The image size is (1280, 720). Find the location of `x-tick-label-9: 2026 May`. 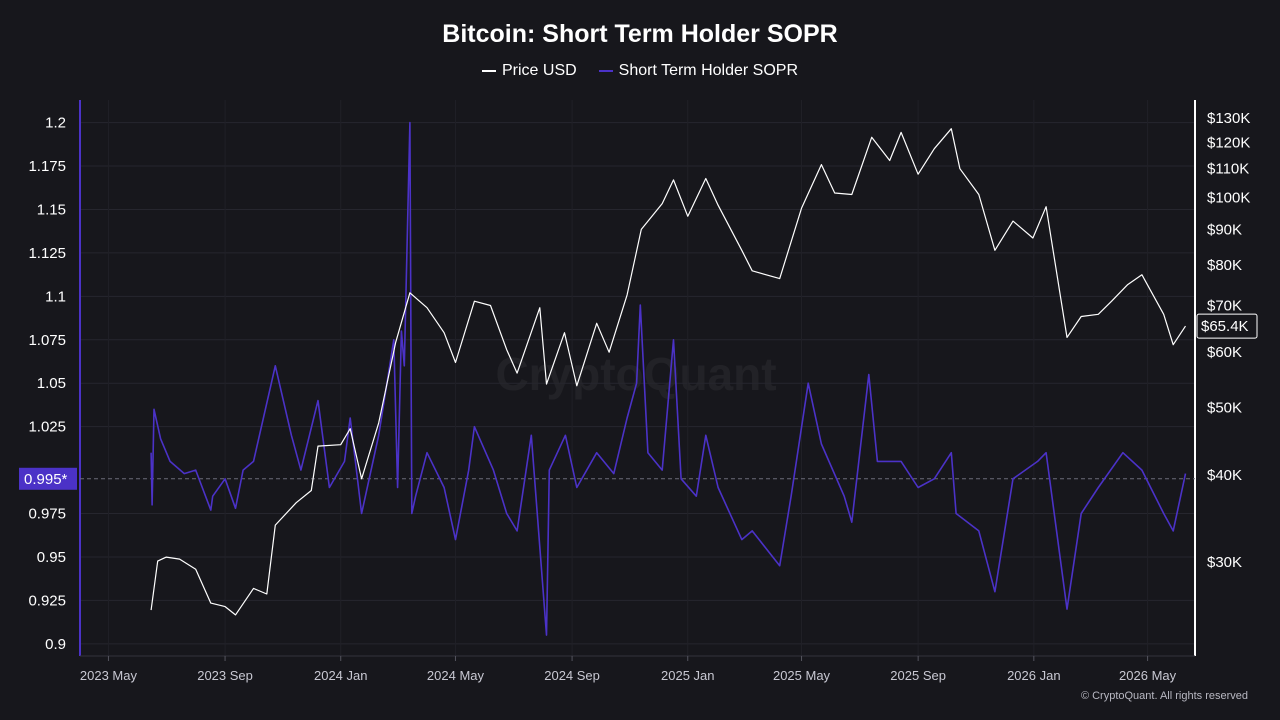

x-tick-label-9: 2026 May is located at coordinates (1148, 675).